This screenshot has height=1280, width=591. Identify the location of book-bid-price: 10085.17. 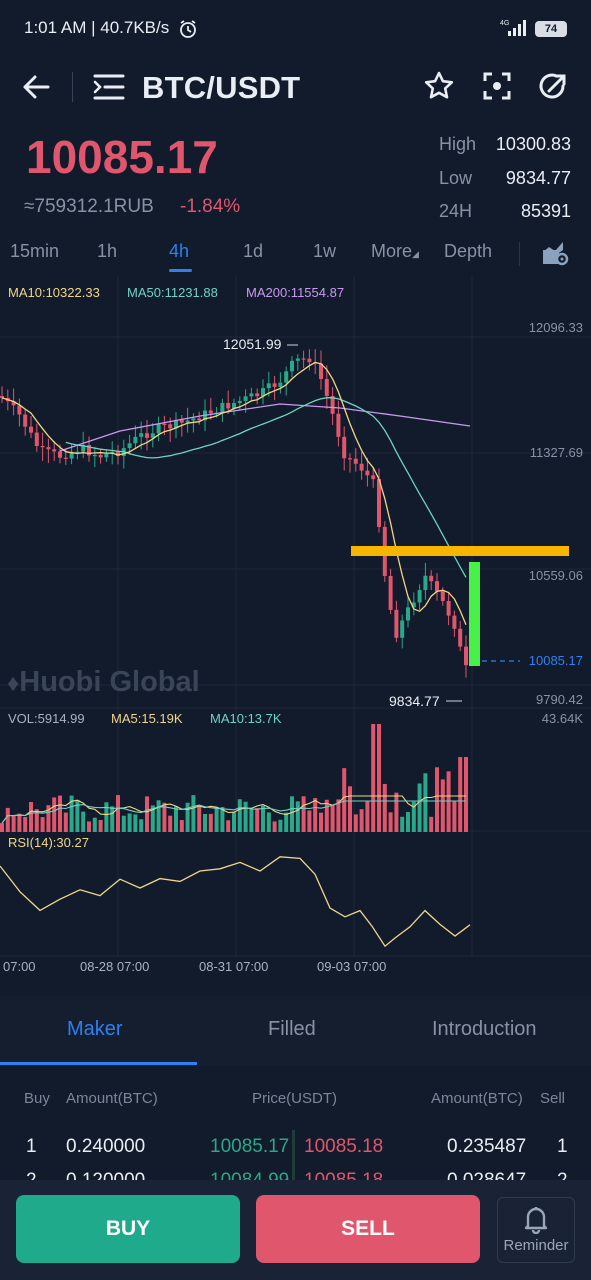
(250, 1146).